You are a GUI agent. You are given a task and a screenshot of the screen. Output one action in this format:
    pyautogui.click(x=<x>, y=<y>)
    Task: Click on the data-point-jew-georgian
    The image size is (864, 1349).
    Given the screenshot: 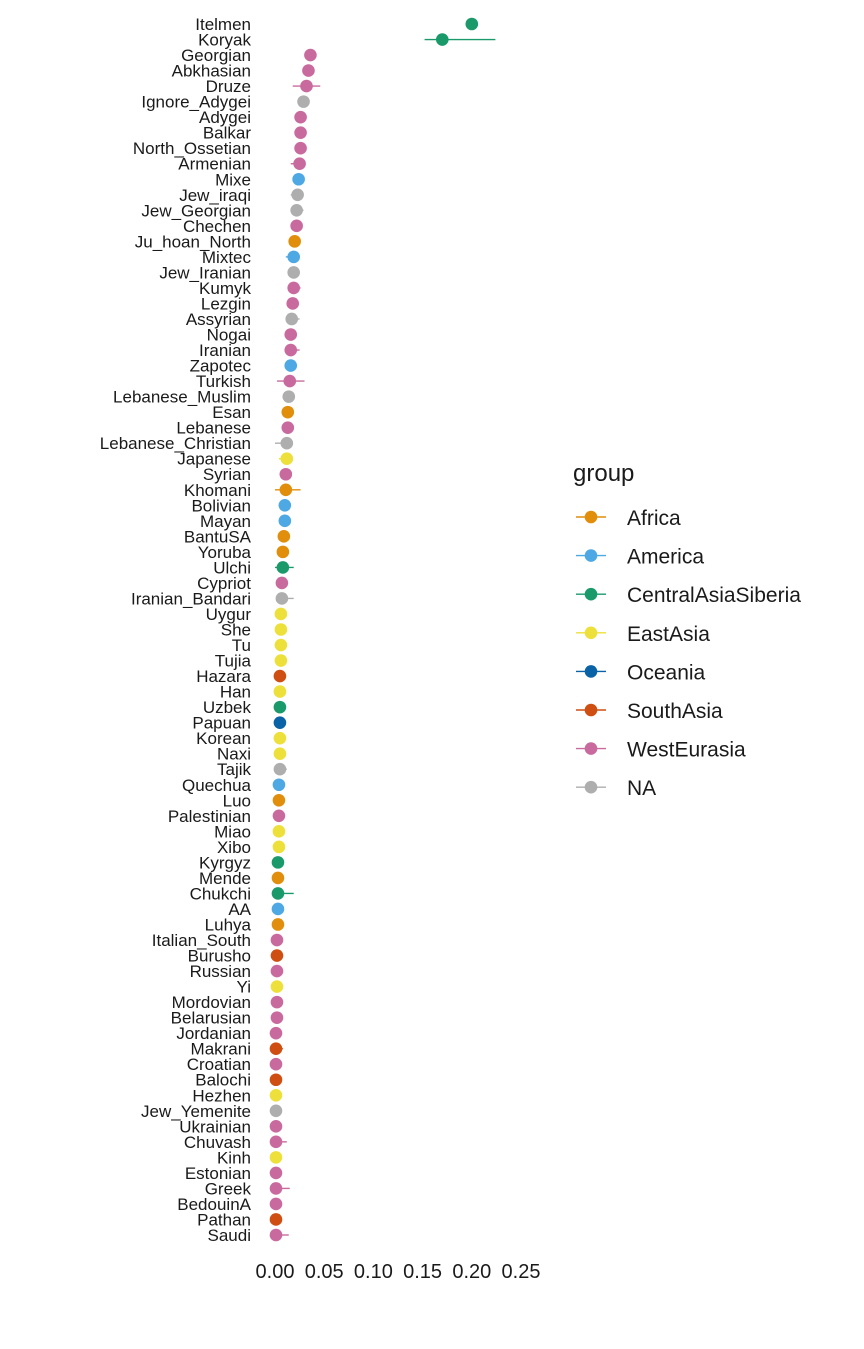 What is the action you would take?
    pyautogui.click(x=296, y=210)
    